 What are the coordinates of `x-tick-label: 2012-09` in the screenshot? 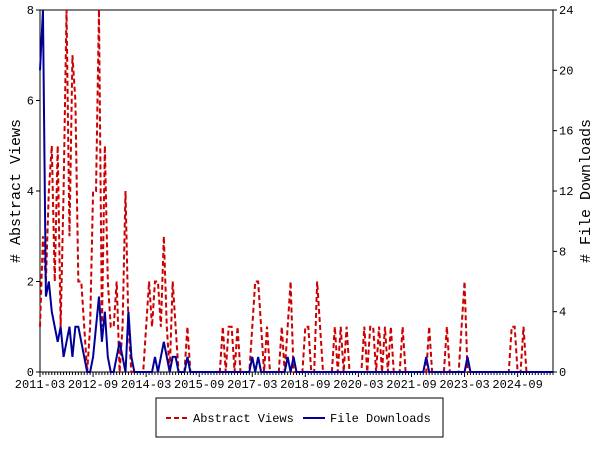 It's located at (93, 385).